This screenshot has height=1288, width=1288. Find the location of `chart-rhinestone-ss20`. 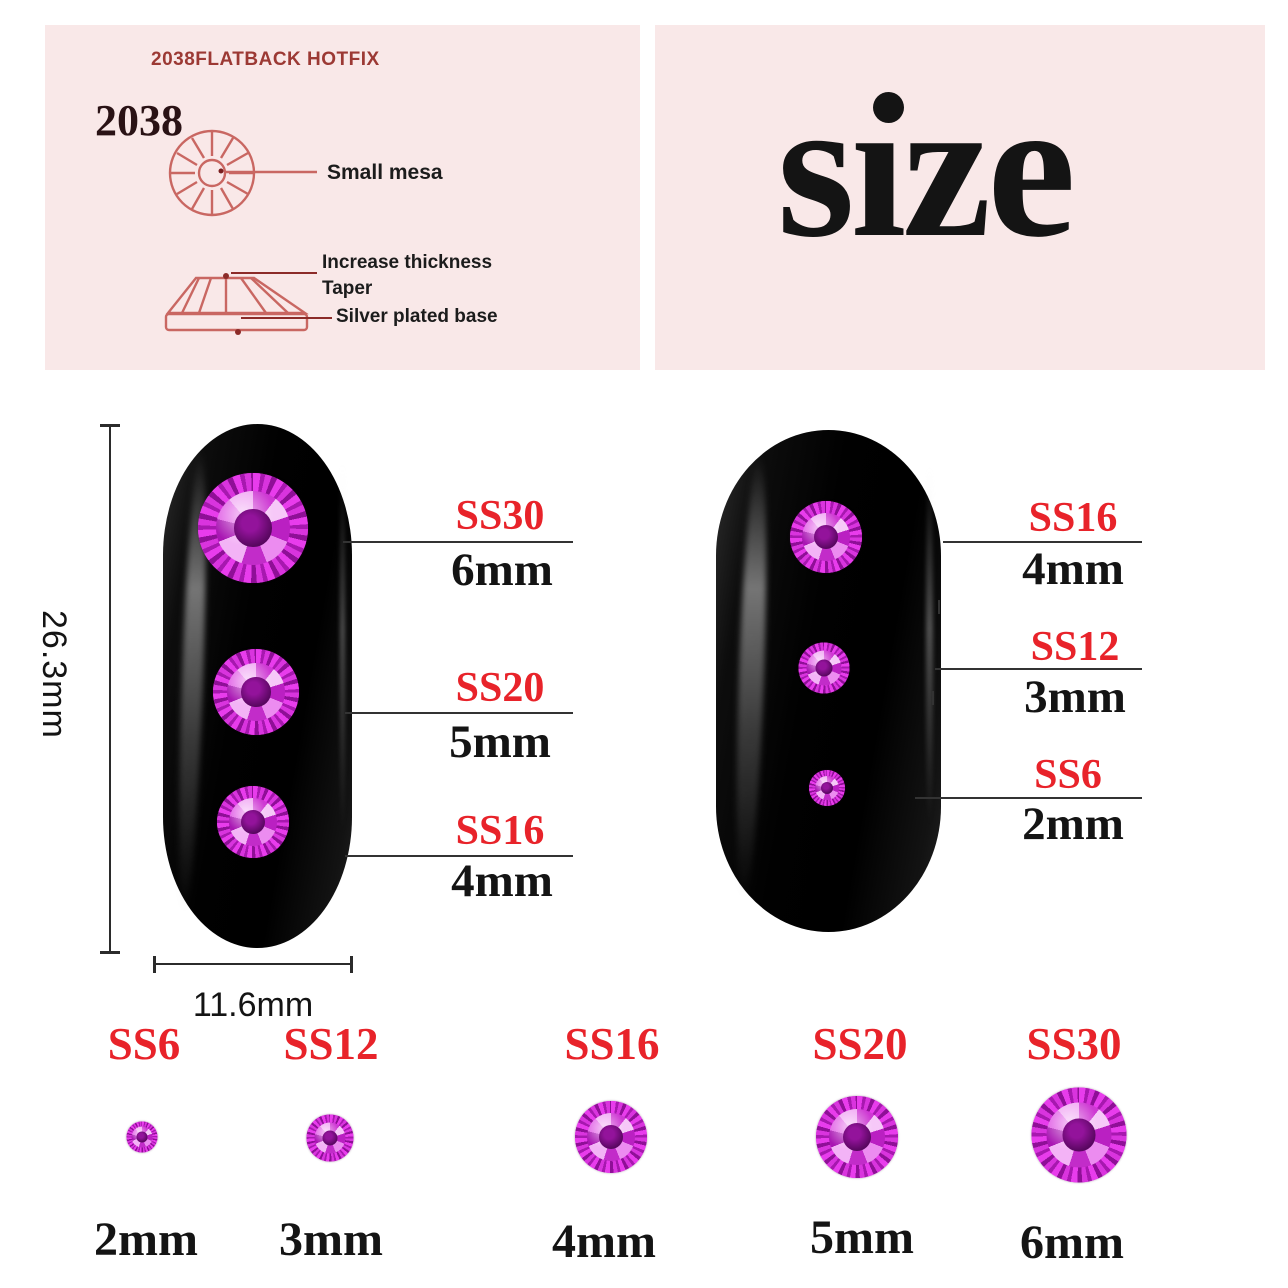

chart-rhinestone-ss20 is located at coordinates (857, 1137).